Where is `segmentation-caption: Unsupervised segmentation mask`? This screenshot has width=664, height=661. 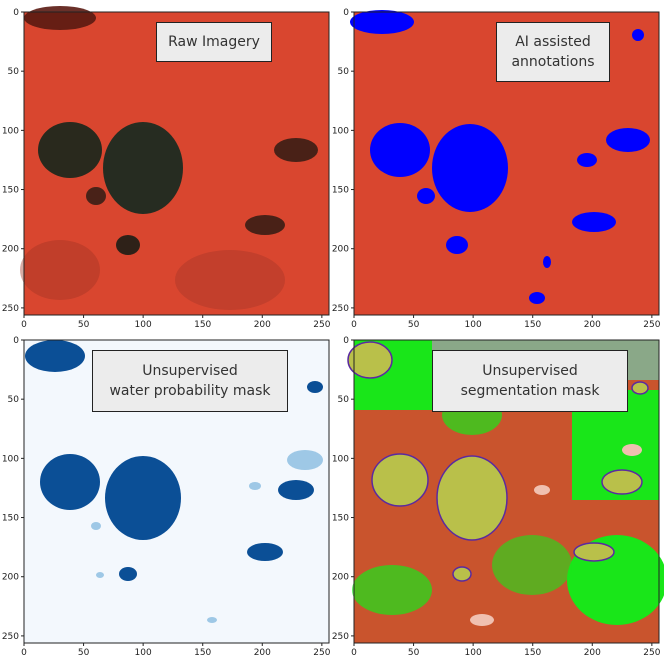 segmentation-caption: Unsupervised segmentation mask is located at coordinates (530, 381).